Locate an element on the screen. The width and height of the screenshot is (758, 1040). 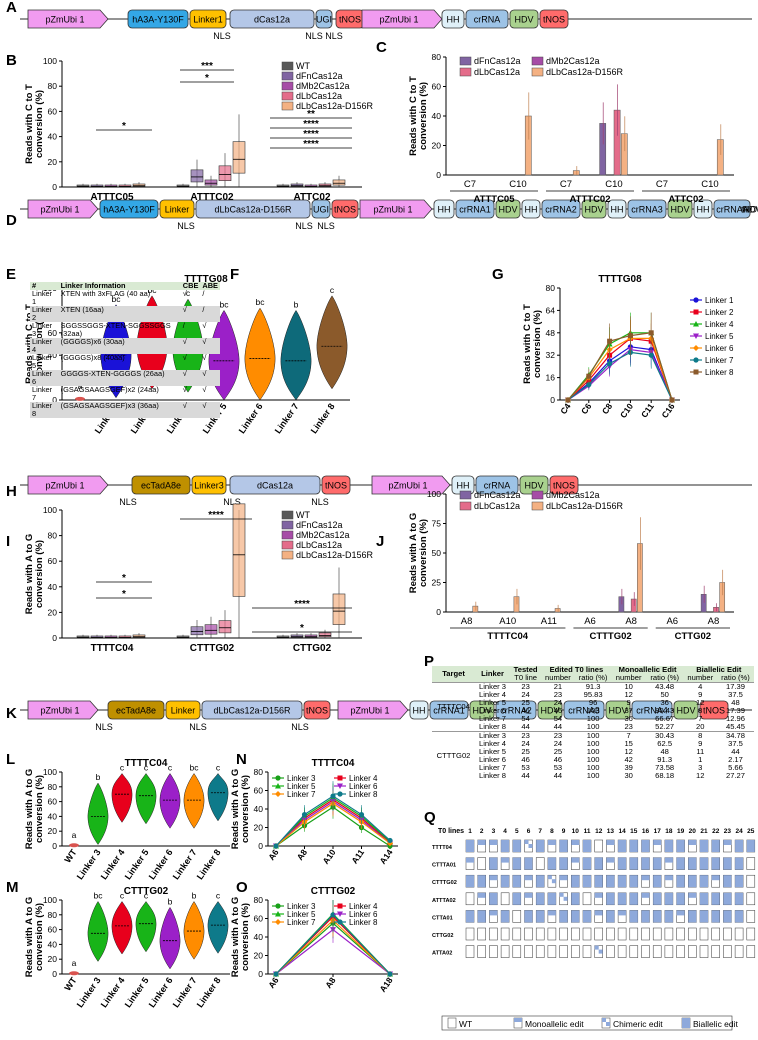
y-tick-label: 40 is located at coordinates (53, 944).